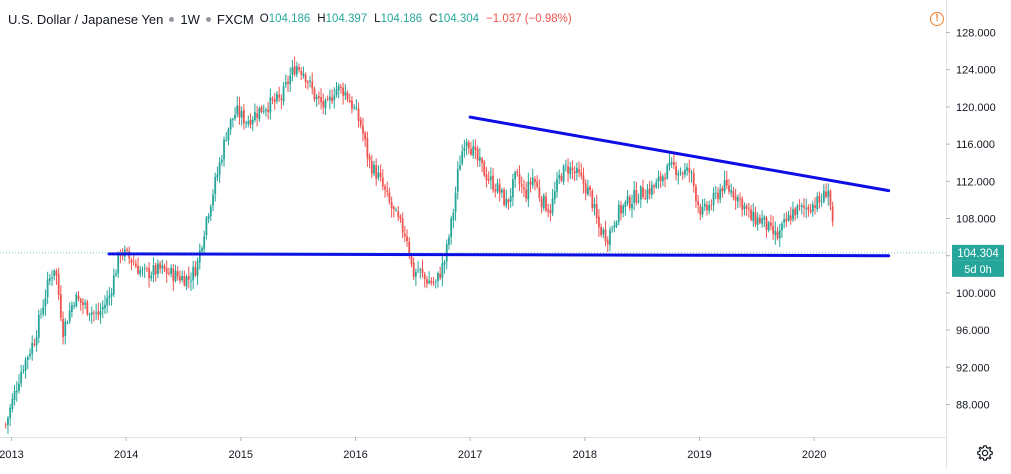  What do you see at coordinates (86, 19) in the screenshot?
I see `symbol-title: U.S. Dollar / Japanese Yen` at bounding box center [86, 19].